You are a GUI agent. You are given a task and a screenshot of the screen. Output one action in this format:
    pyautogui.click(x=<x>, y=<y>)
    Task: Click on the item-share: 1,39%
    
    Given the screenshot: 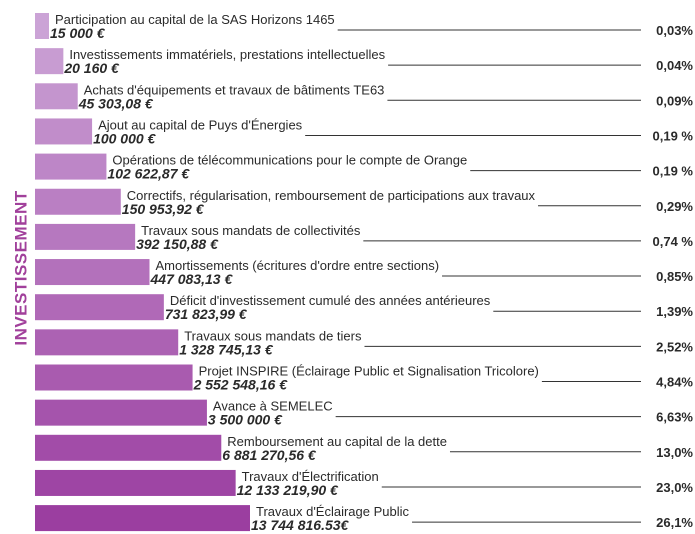 What is the action you would take?
    pyautogui.click(x=674, y=311)
    